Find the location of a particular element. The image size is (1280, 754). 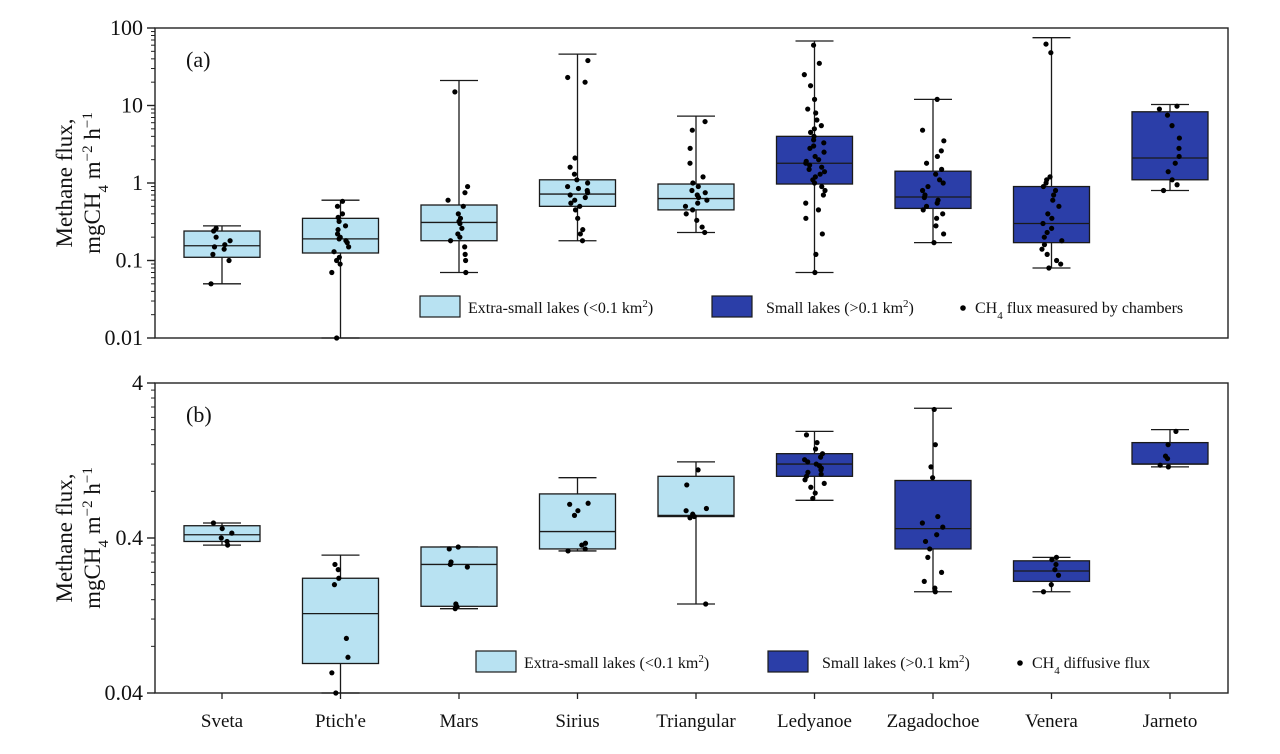

y-tick-label: 0.01 is located at coordinates (124, 337).